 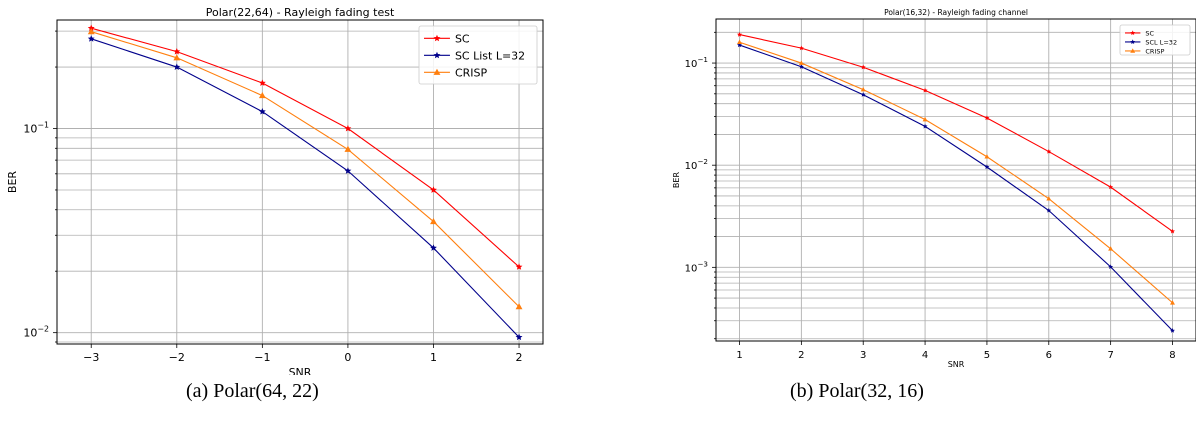 What do you see at coordinates (956, 12) in the screenshot?
I see `chart-title: Polar(16,32) - Rayleigh fading channel` at bounding box center [956, 12].